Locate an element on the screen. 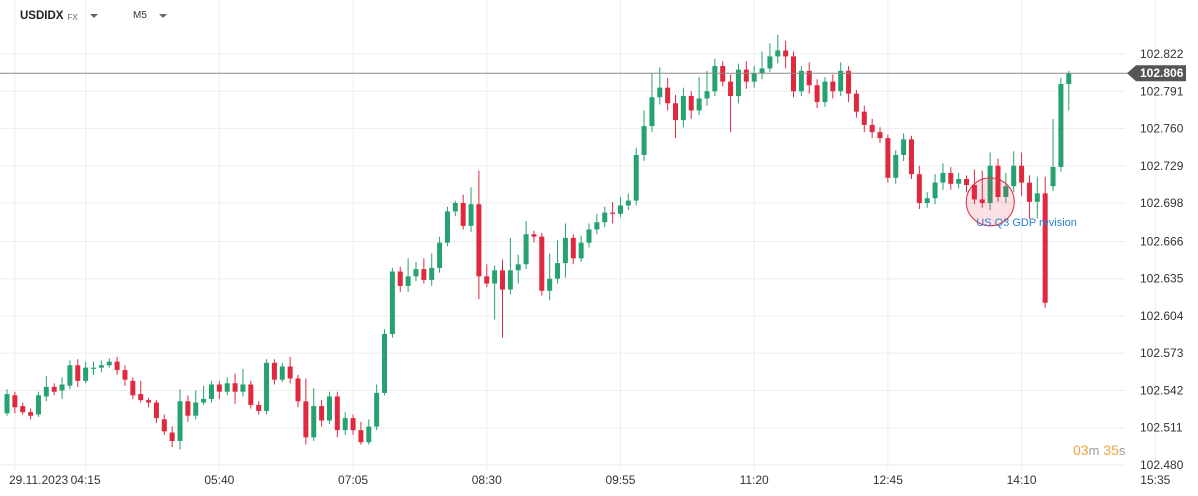 The height and width of the screenshot is (496, 1198). timeframe-selector: M5 is located at coordinates (150, 15).